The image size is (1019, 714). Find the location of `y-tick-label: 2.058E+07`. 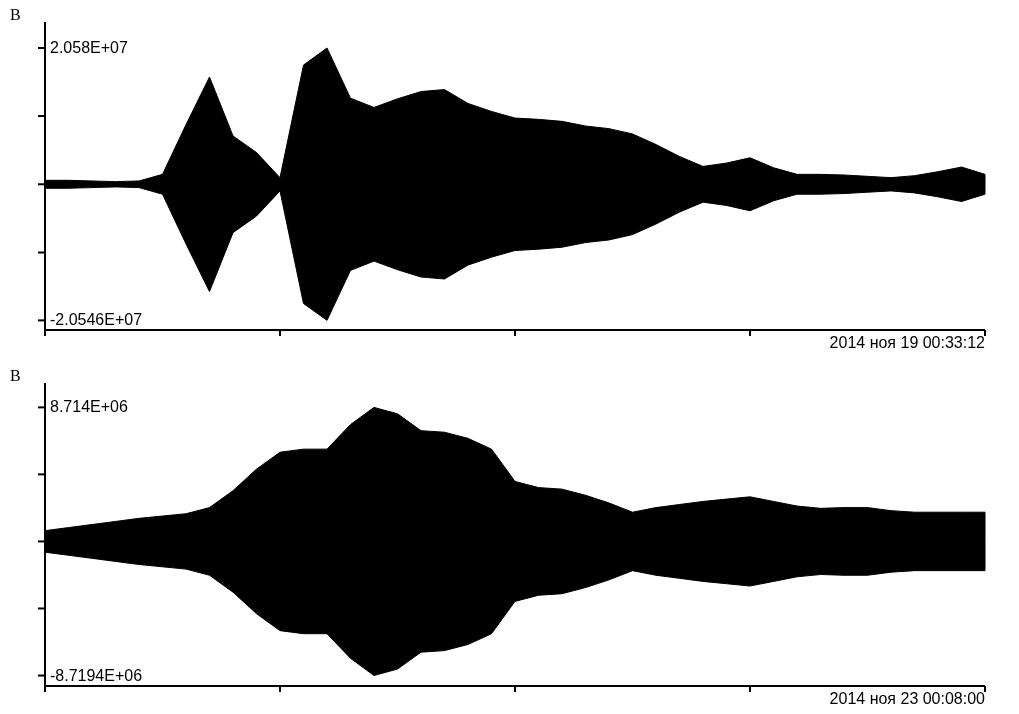

y-tick-label: 2.058E+07 is located at coordinates (89, 47).